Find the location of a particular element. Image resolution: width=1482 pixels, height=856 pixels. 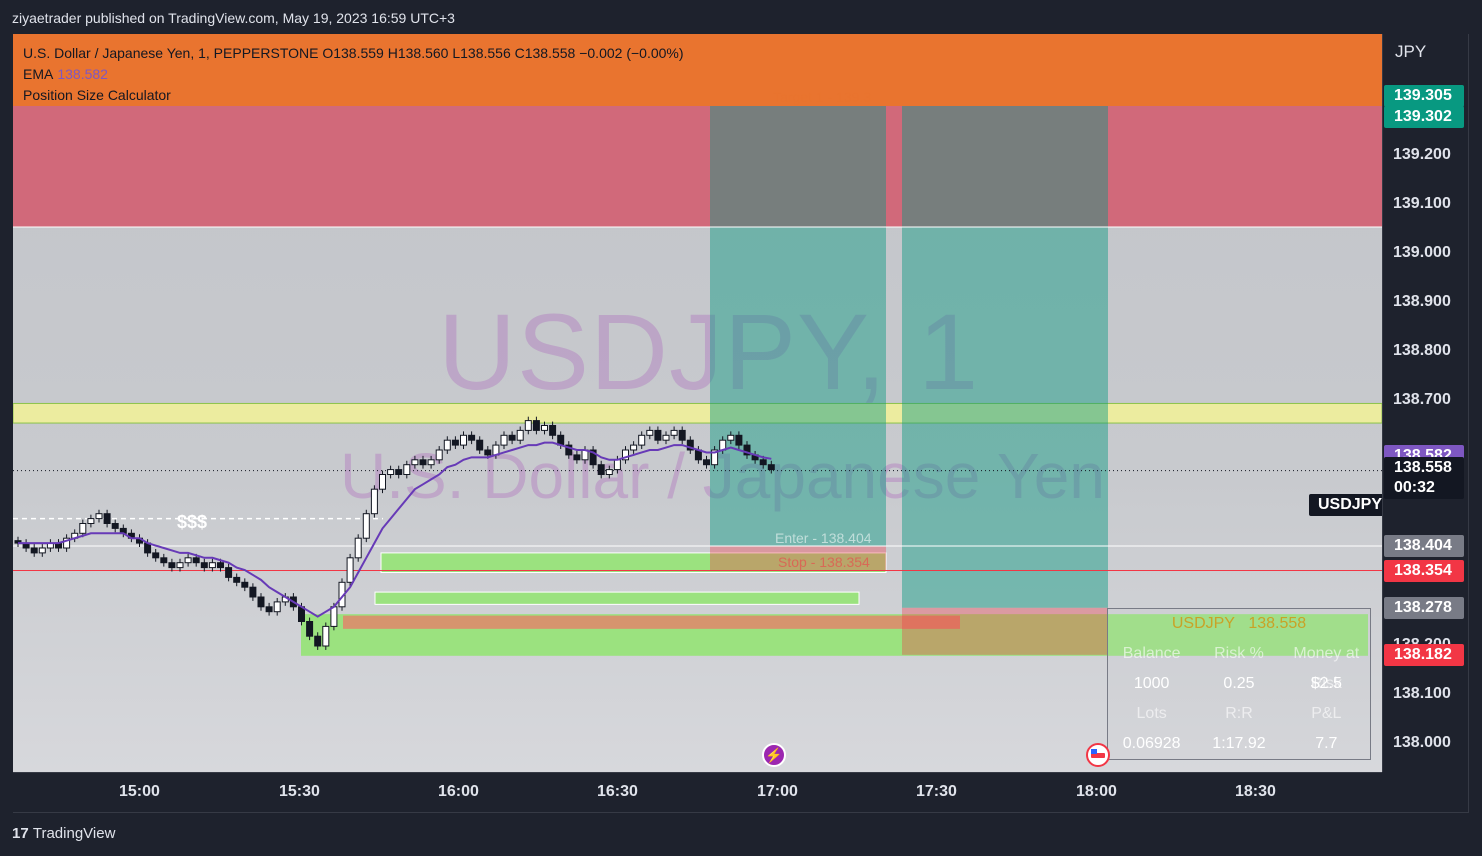

time-tick: 18:00 is located at coordinates (1096, 791).